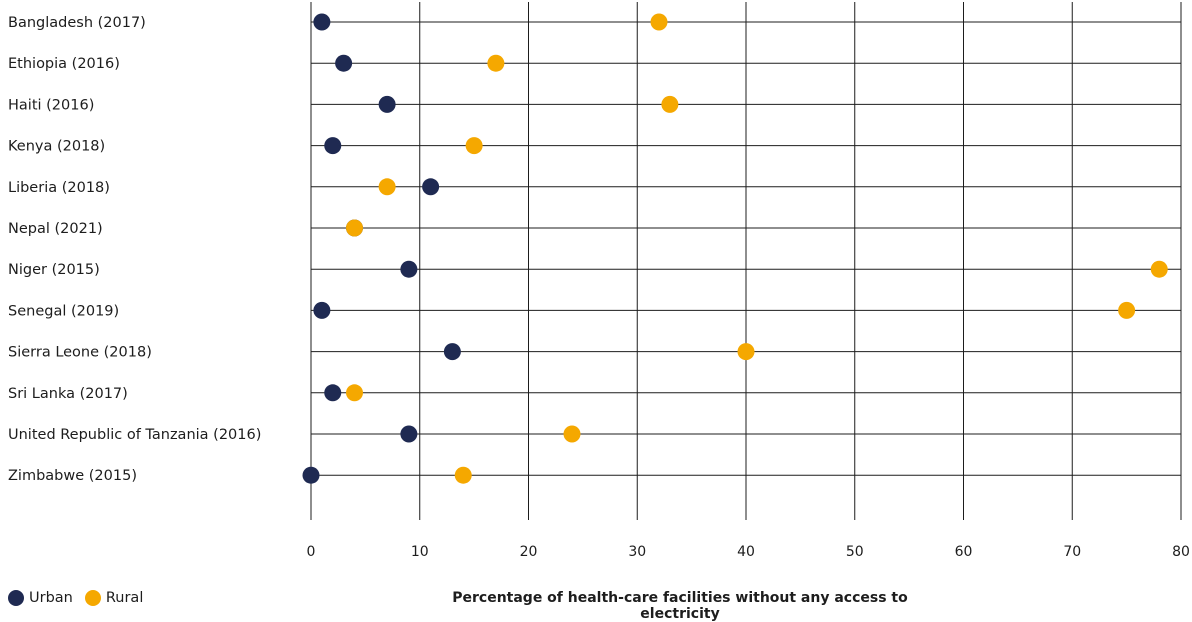 Image resolution: width=1192 pixels, height=622 pixels. Describe the element at coordinates (637, 552) in the screenshot. I see `x-tick-label-30: 30` at that location.